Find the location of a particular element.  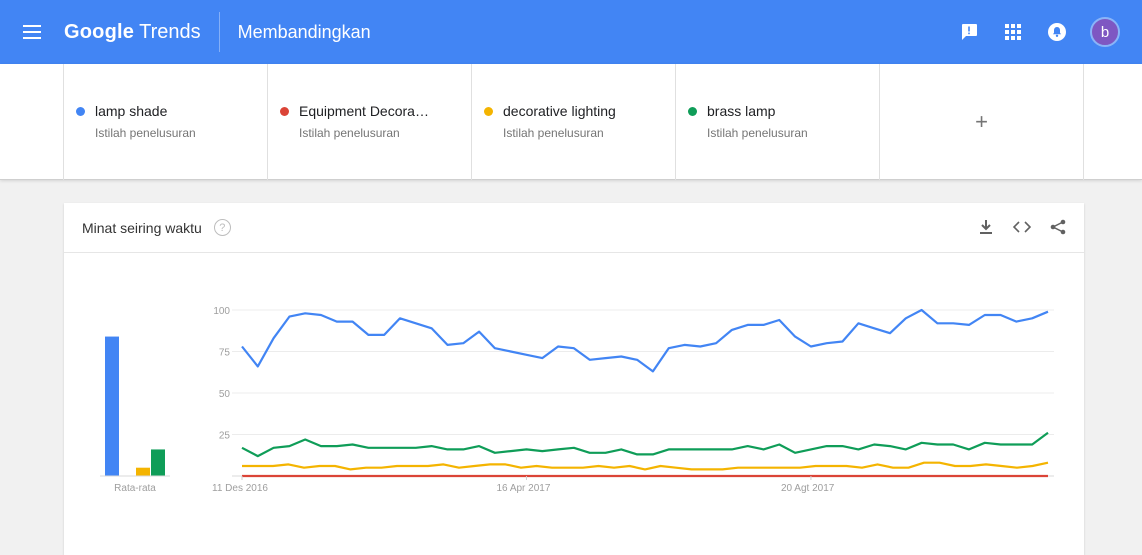

google-trends-logo: Google Trends is located at coordinates (142, 32).